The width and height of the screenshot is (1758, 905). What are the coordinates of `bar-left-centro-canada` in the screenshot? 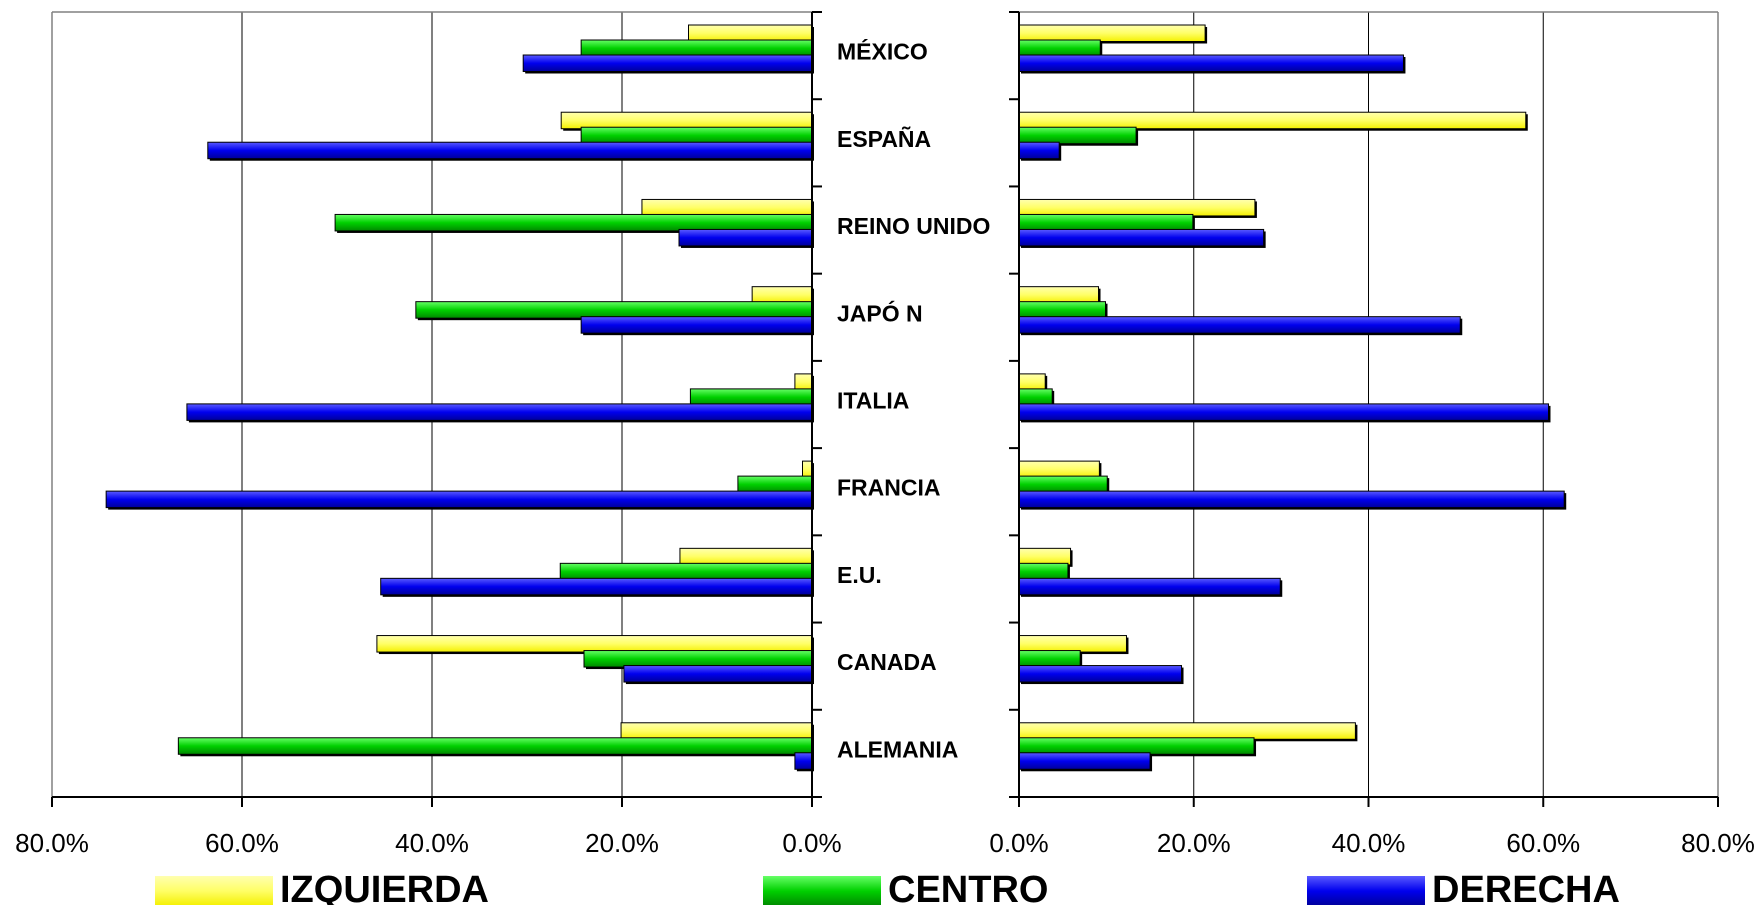 It's located at (698, 659).